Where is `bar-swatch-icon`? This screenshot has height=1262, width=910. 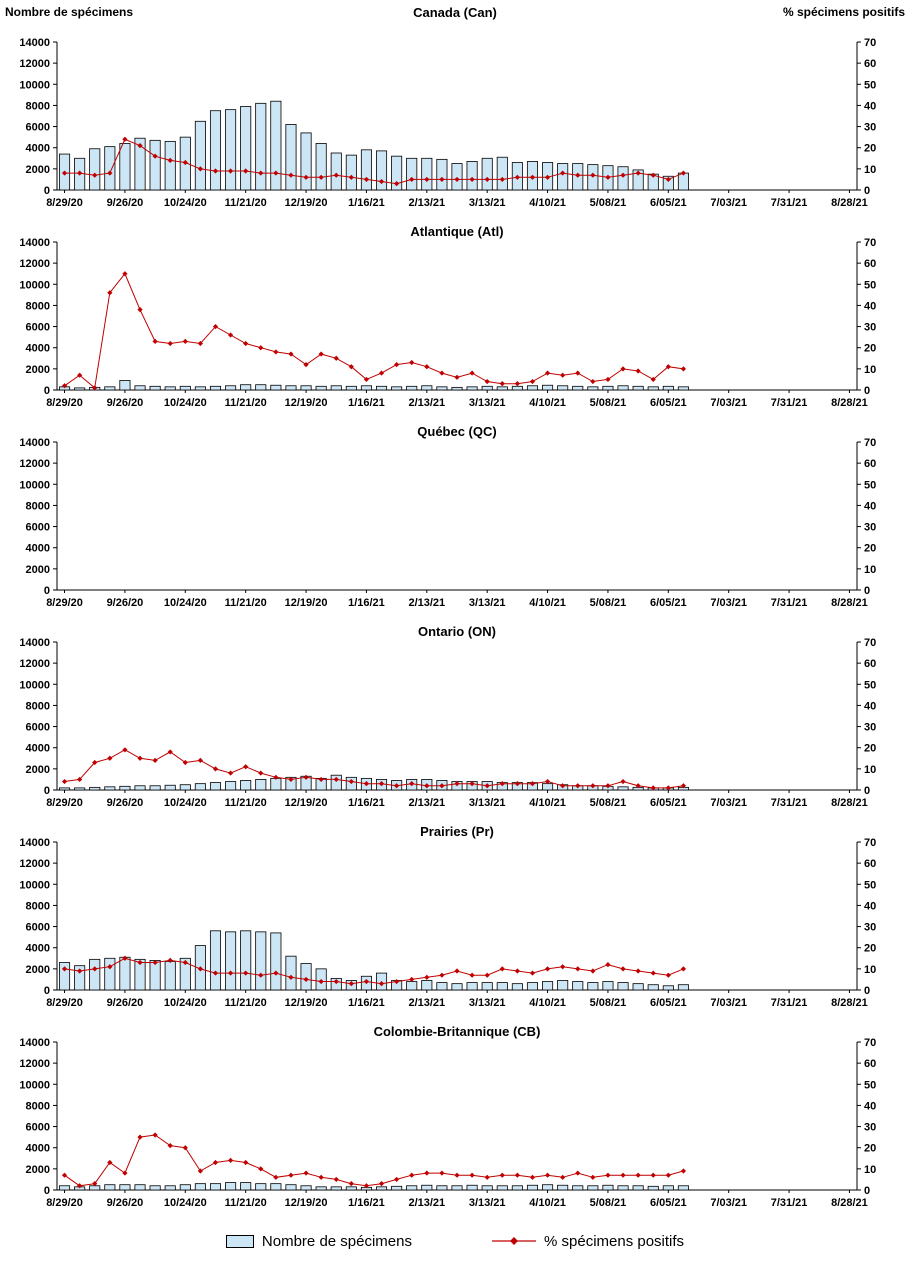
bar-swatch-icon is located at coordinates (239, 1241).